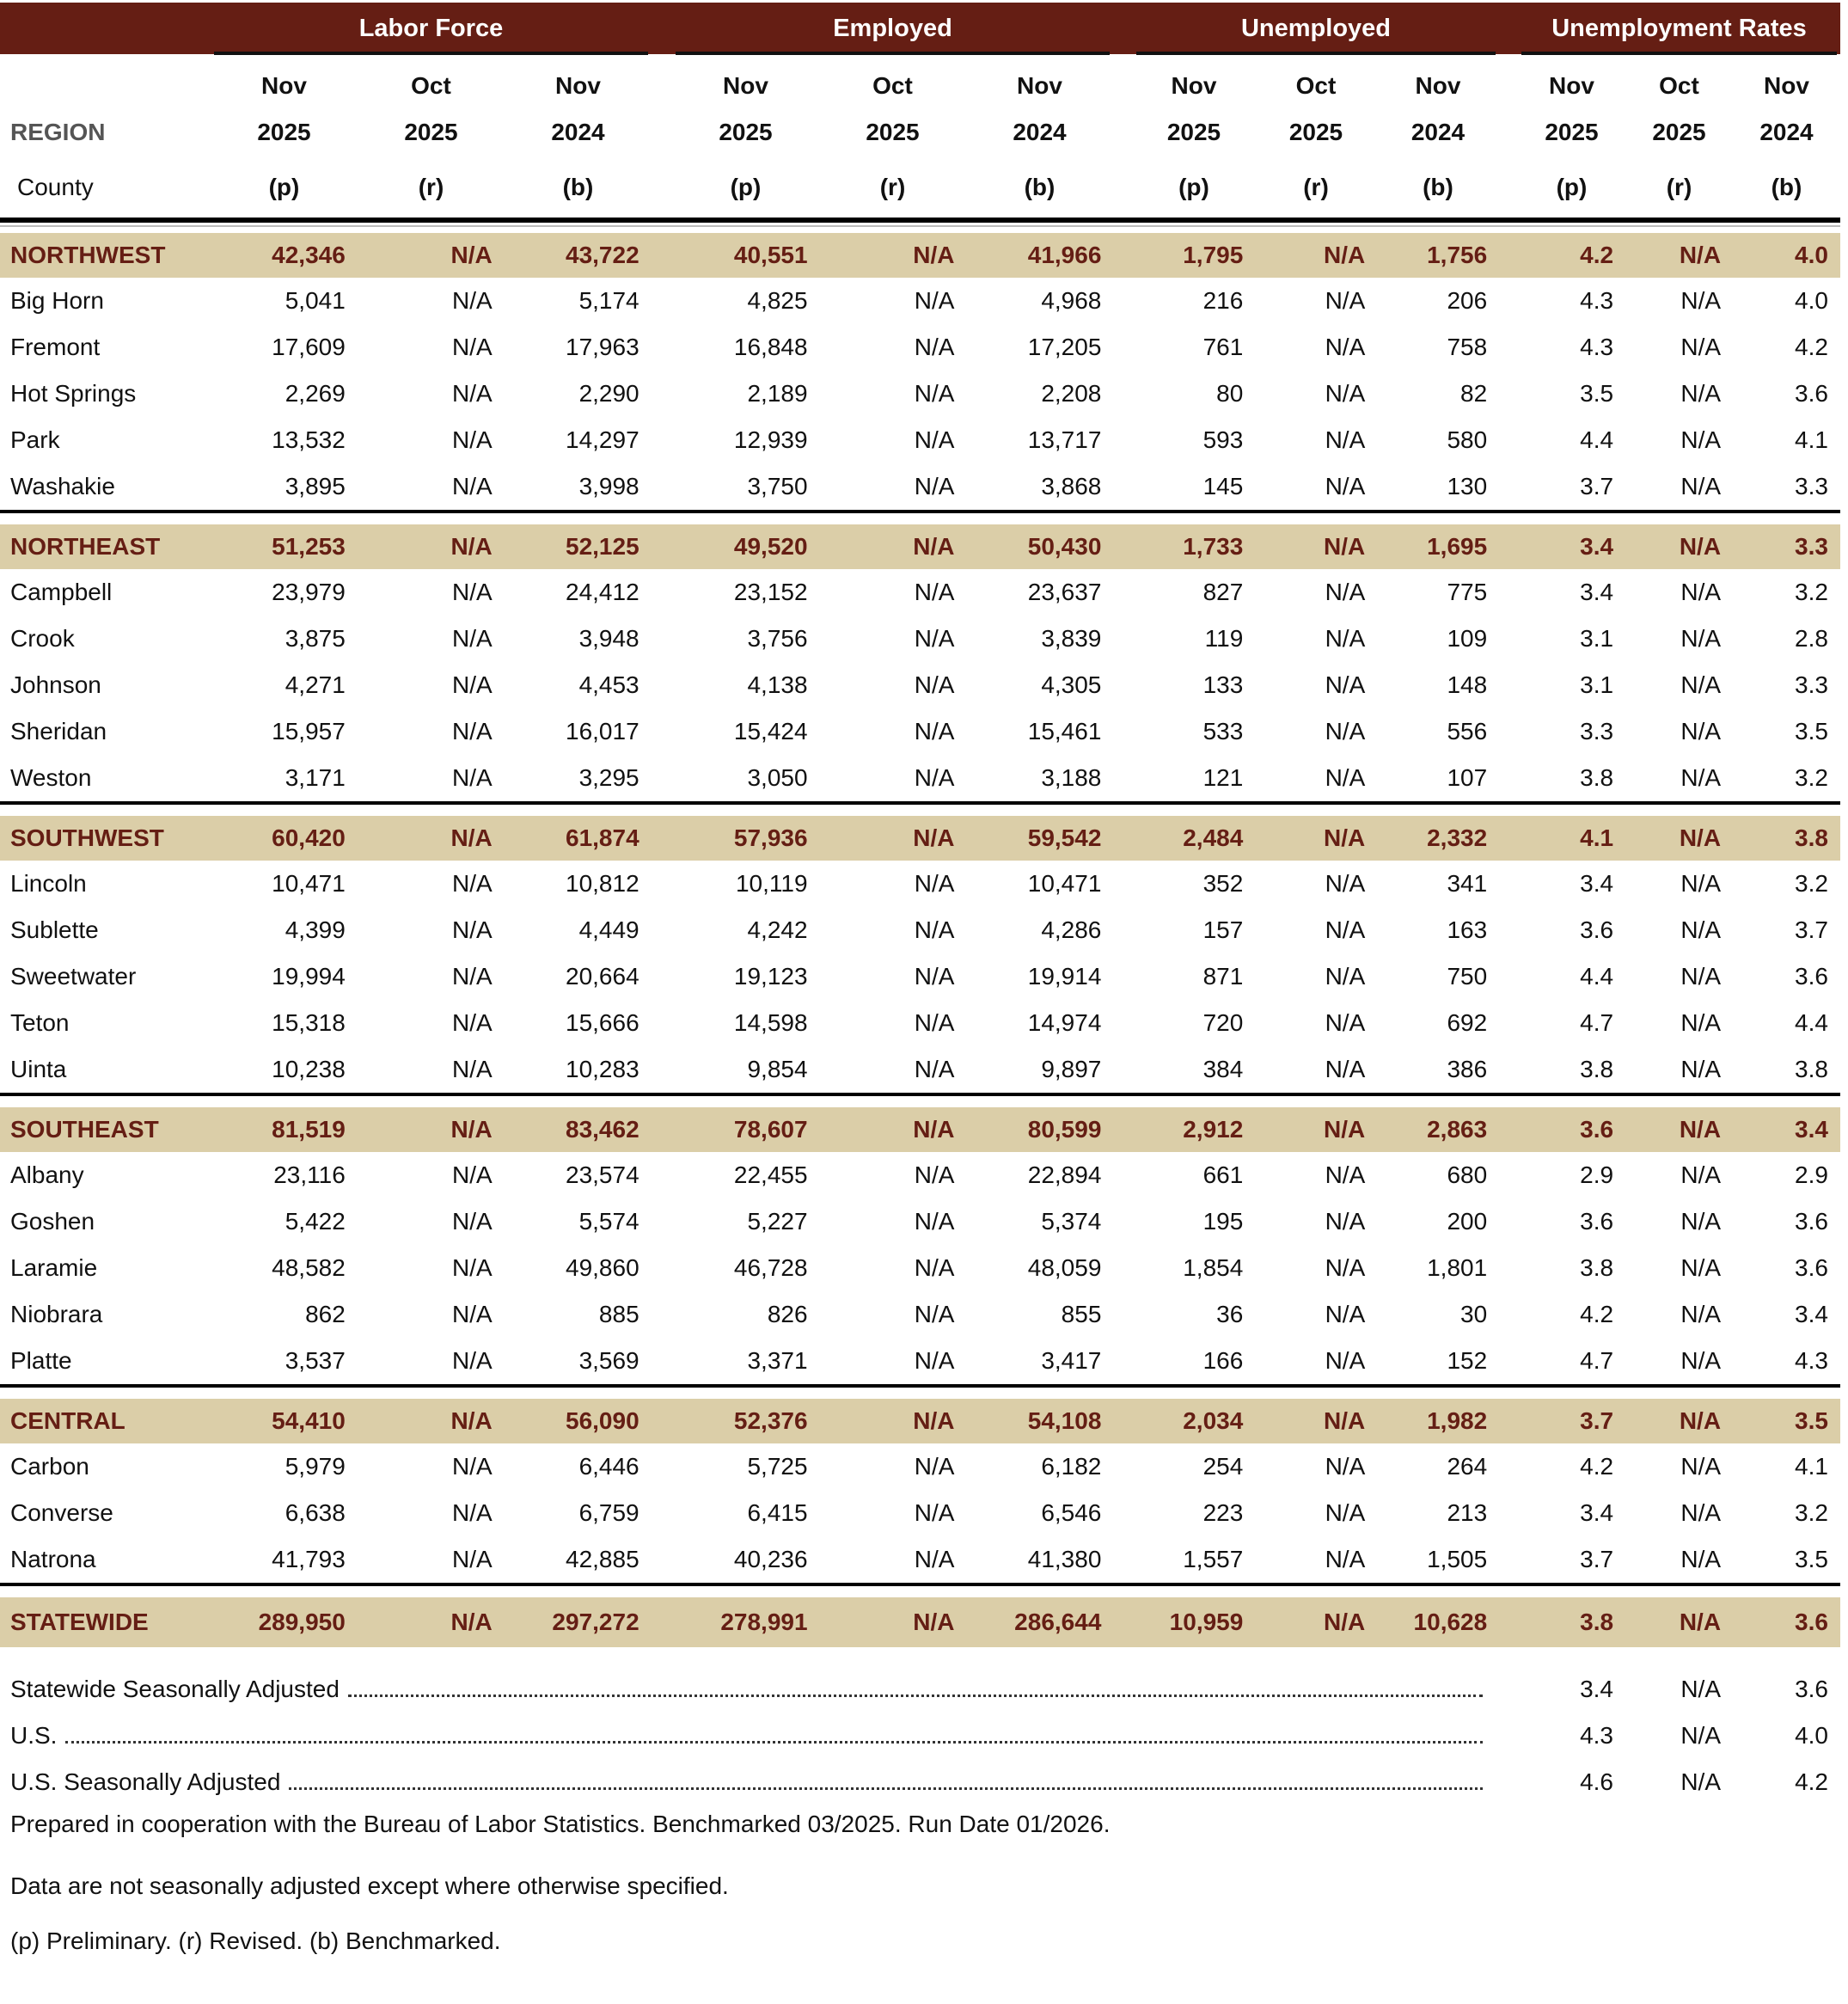 Image resolution: width=1848 pixels, height=2004 pixels. Describe the element at coordinates (770, 255) in the screenshot. I see `value-cell: 40,551` at that location.